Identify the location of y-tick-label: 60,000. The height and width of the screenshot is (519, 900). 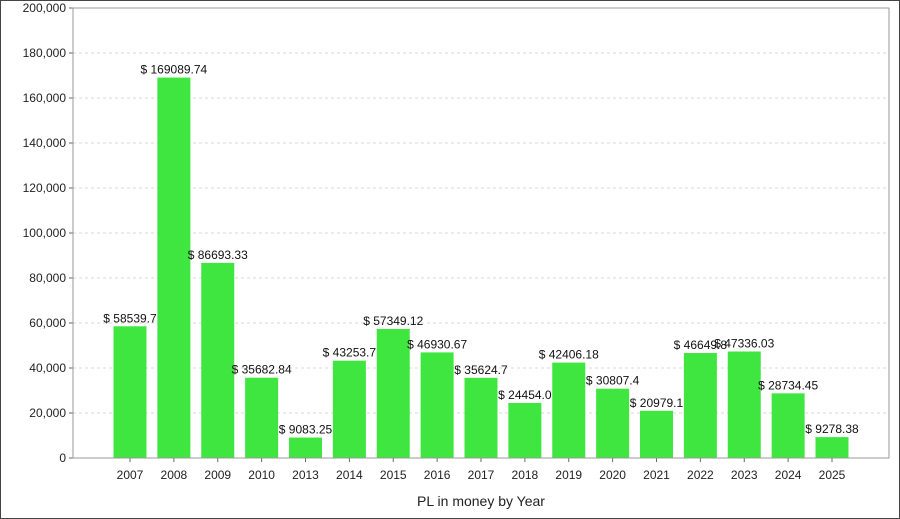
(47, 323).